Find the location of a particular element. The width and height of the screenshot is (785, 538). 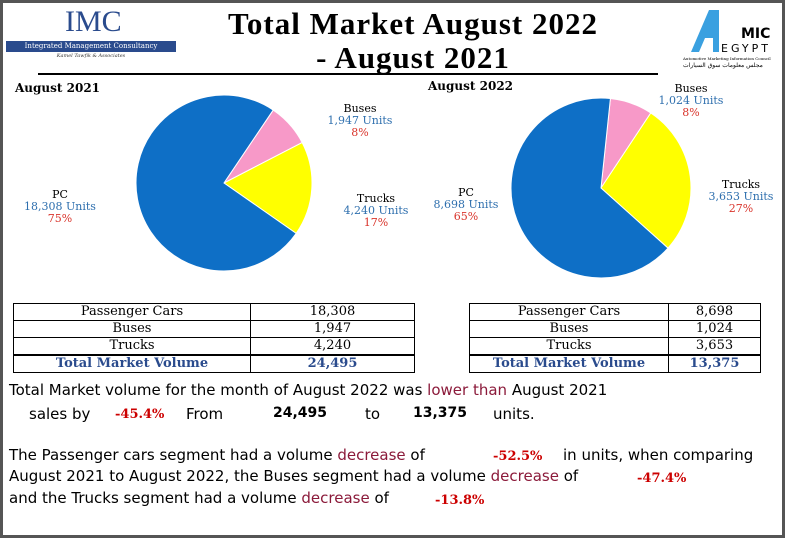

trucks-change: -13.8% is located at coordinates (460, 500).